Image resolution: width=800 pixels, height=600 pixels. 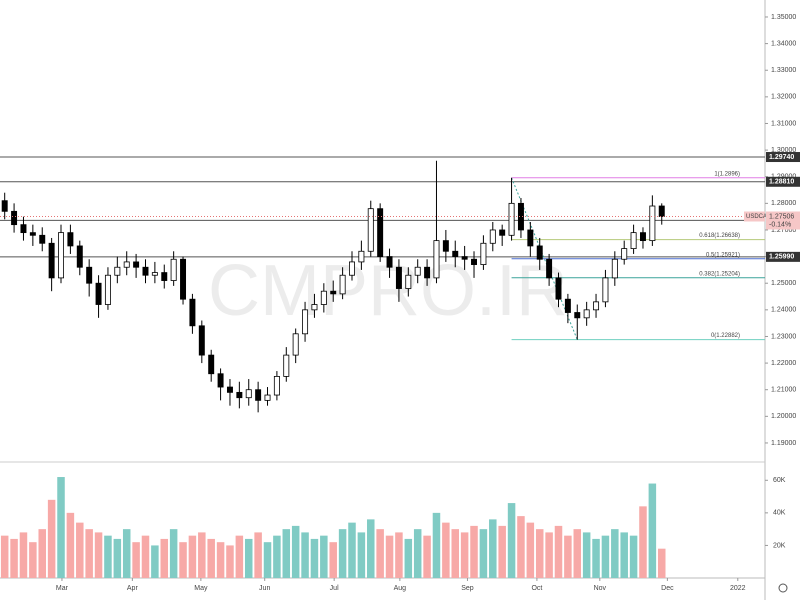 I want to click on y-tick-label: 1.20000, so click(x=783, y=416).